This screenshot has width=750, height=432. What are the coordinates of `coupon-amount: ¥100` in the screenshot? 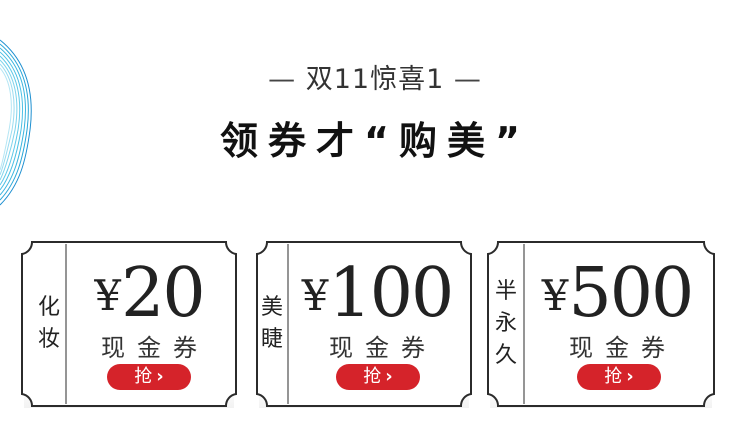 It's located at (377, 293).